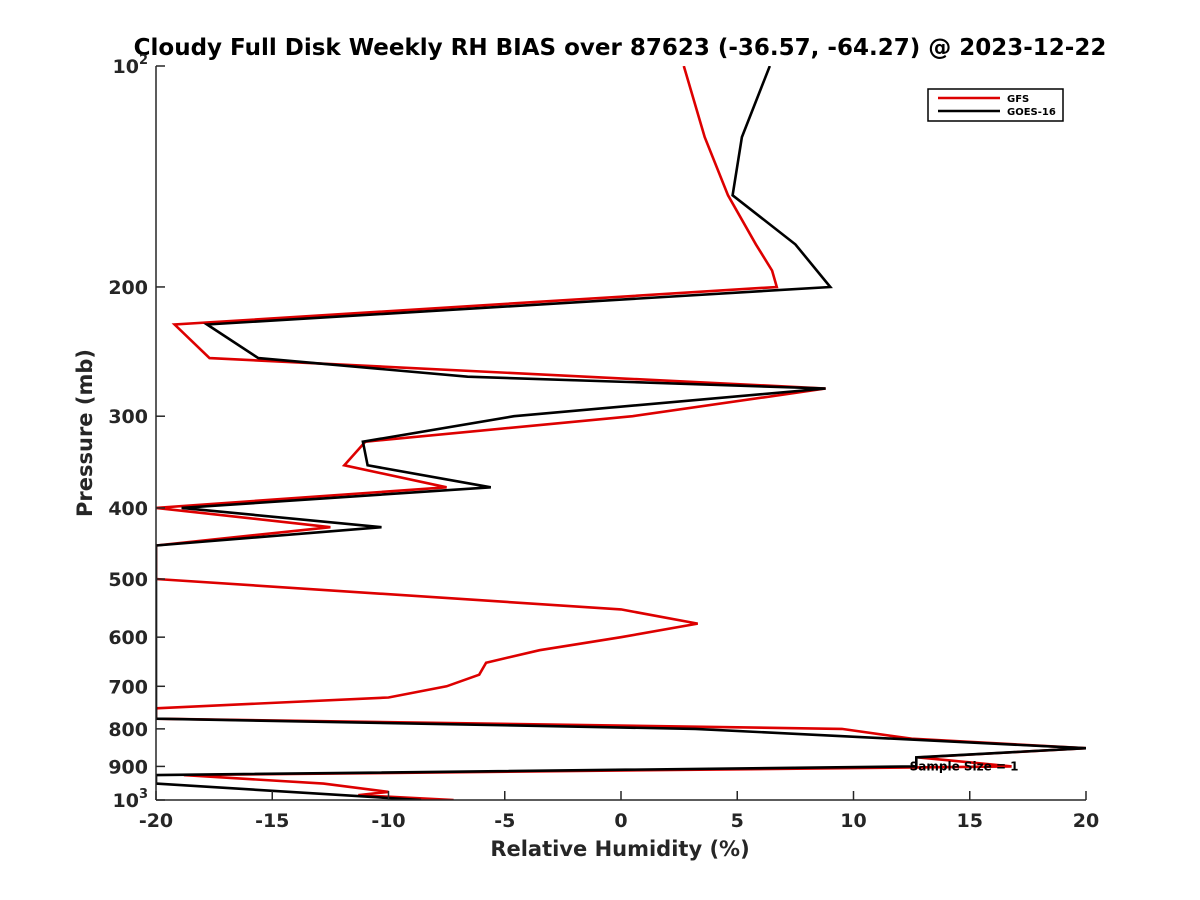  What do you see at coordinates (619, 849) in the screenshot?
I see `x-axis-label: Relative Humidity (%)` at bounding box center [619, 849].